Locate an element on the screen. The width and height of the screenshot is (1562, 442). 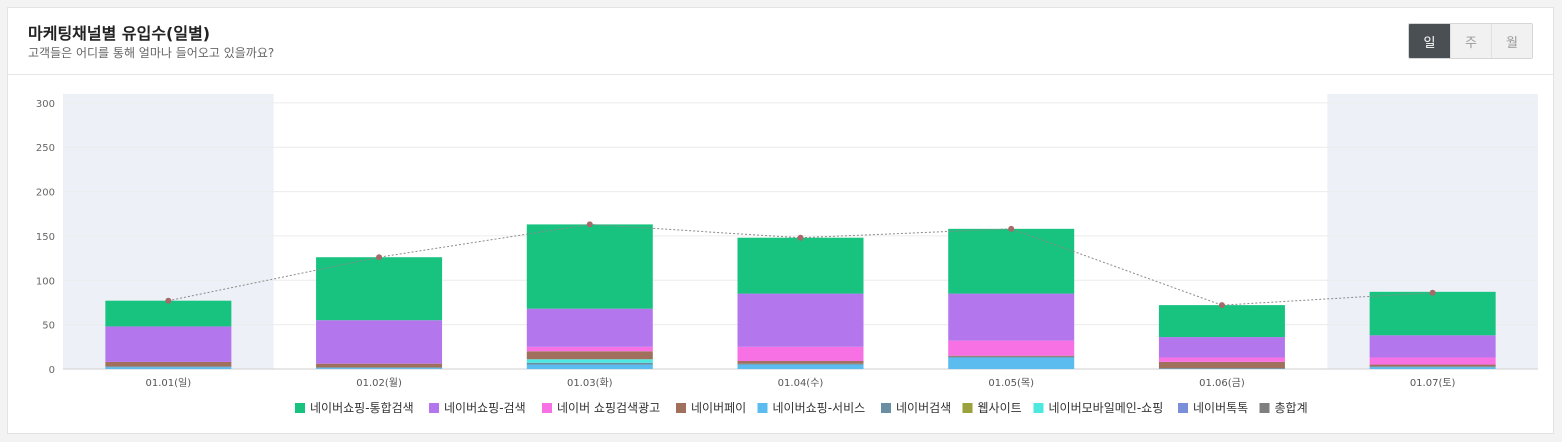
y-tick-label: 50 is located at coordinates (48, 326).